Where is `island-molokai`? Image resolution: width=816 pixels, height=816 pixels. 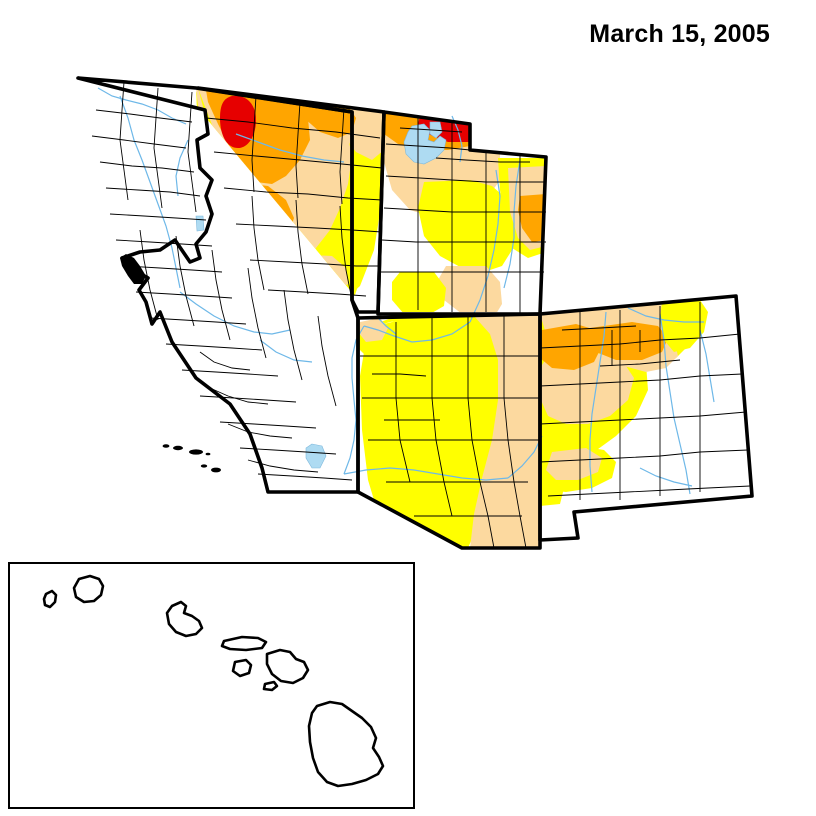 island-molokai is located at coordinates (244, 643).